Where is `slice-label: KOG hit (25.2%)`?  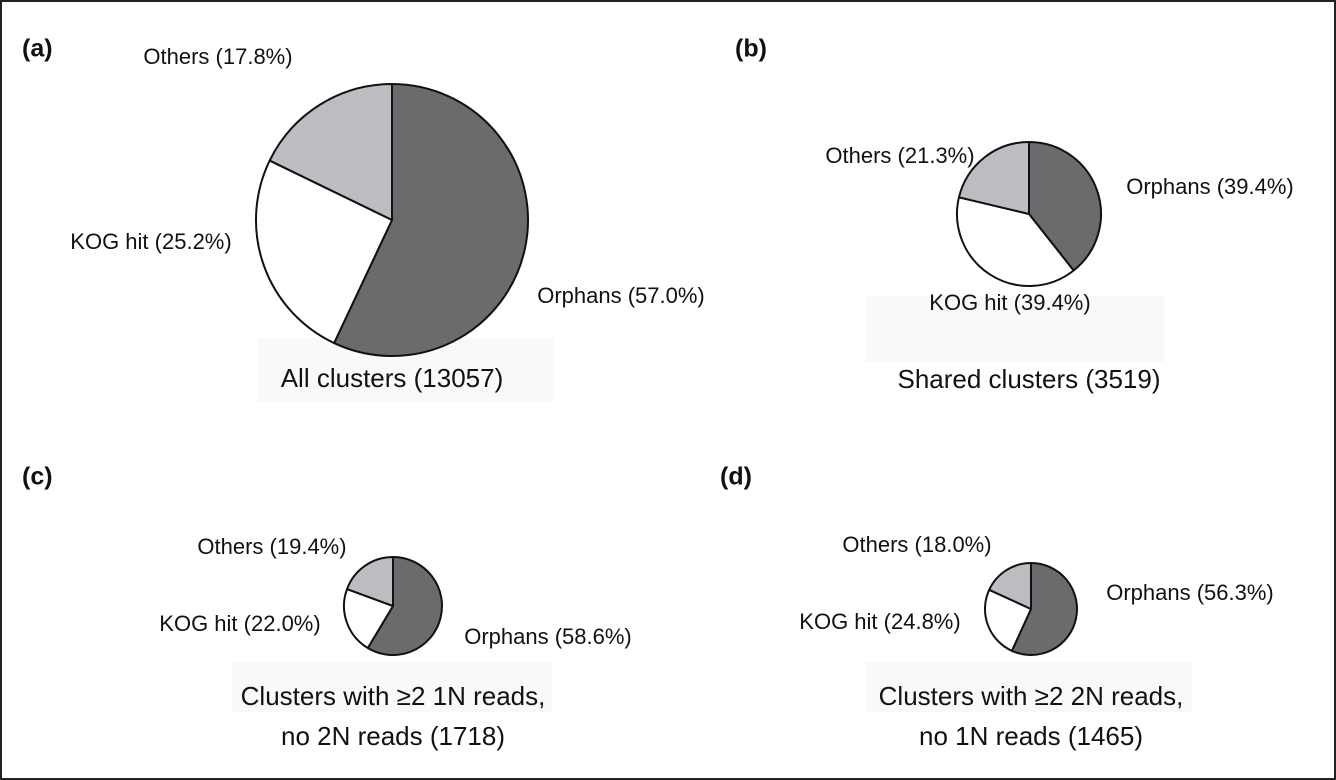
slice-label: KOG hit (25.2%) is located at coordinates (150, 241).